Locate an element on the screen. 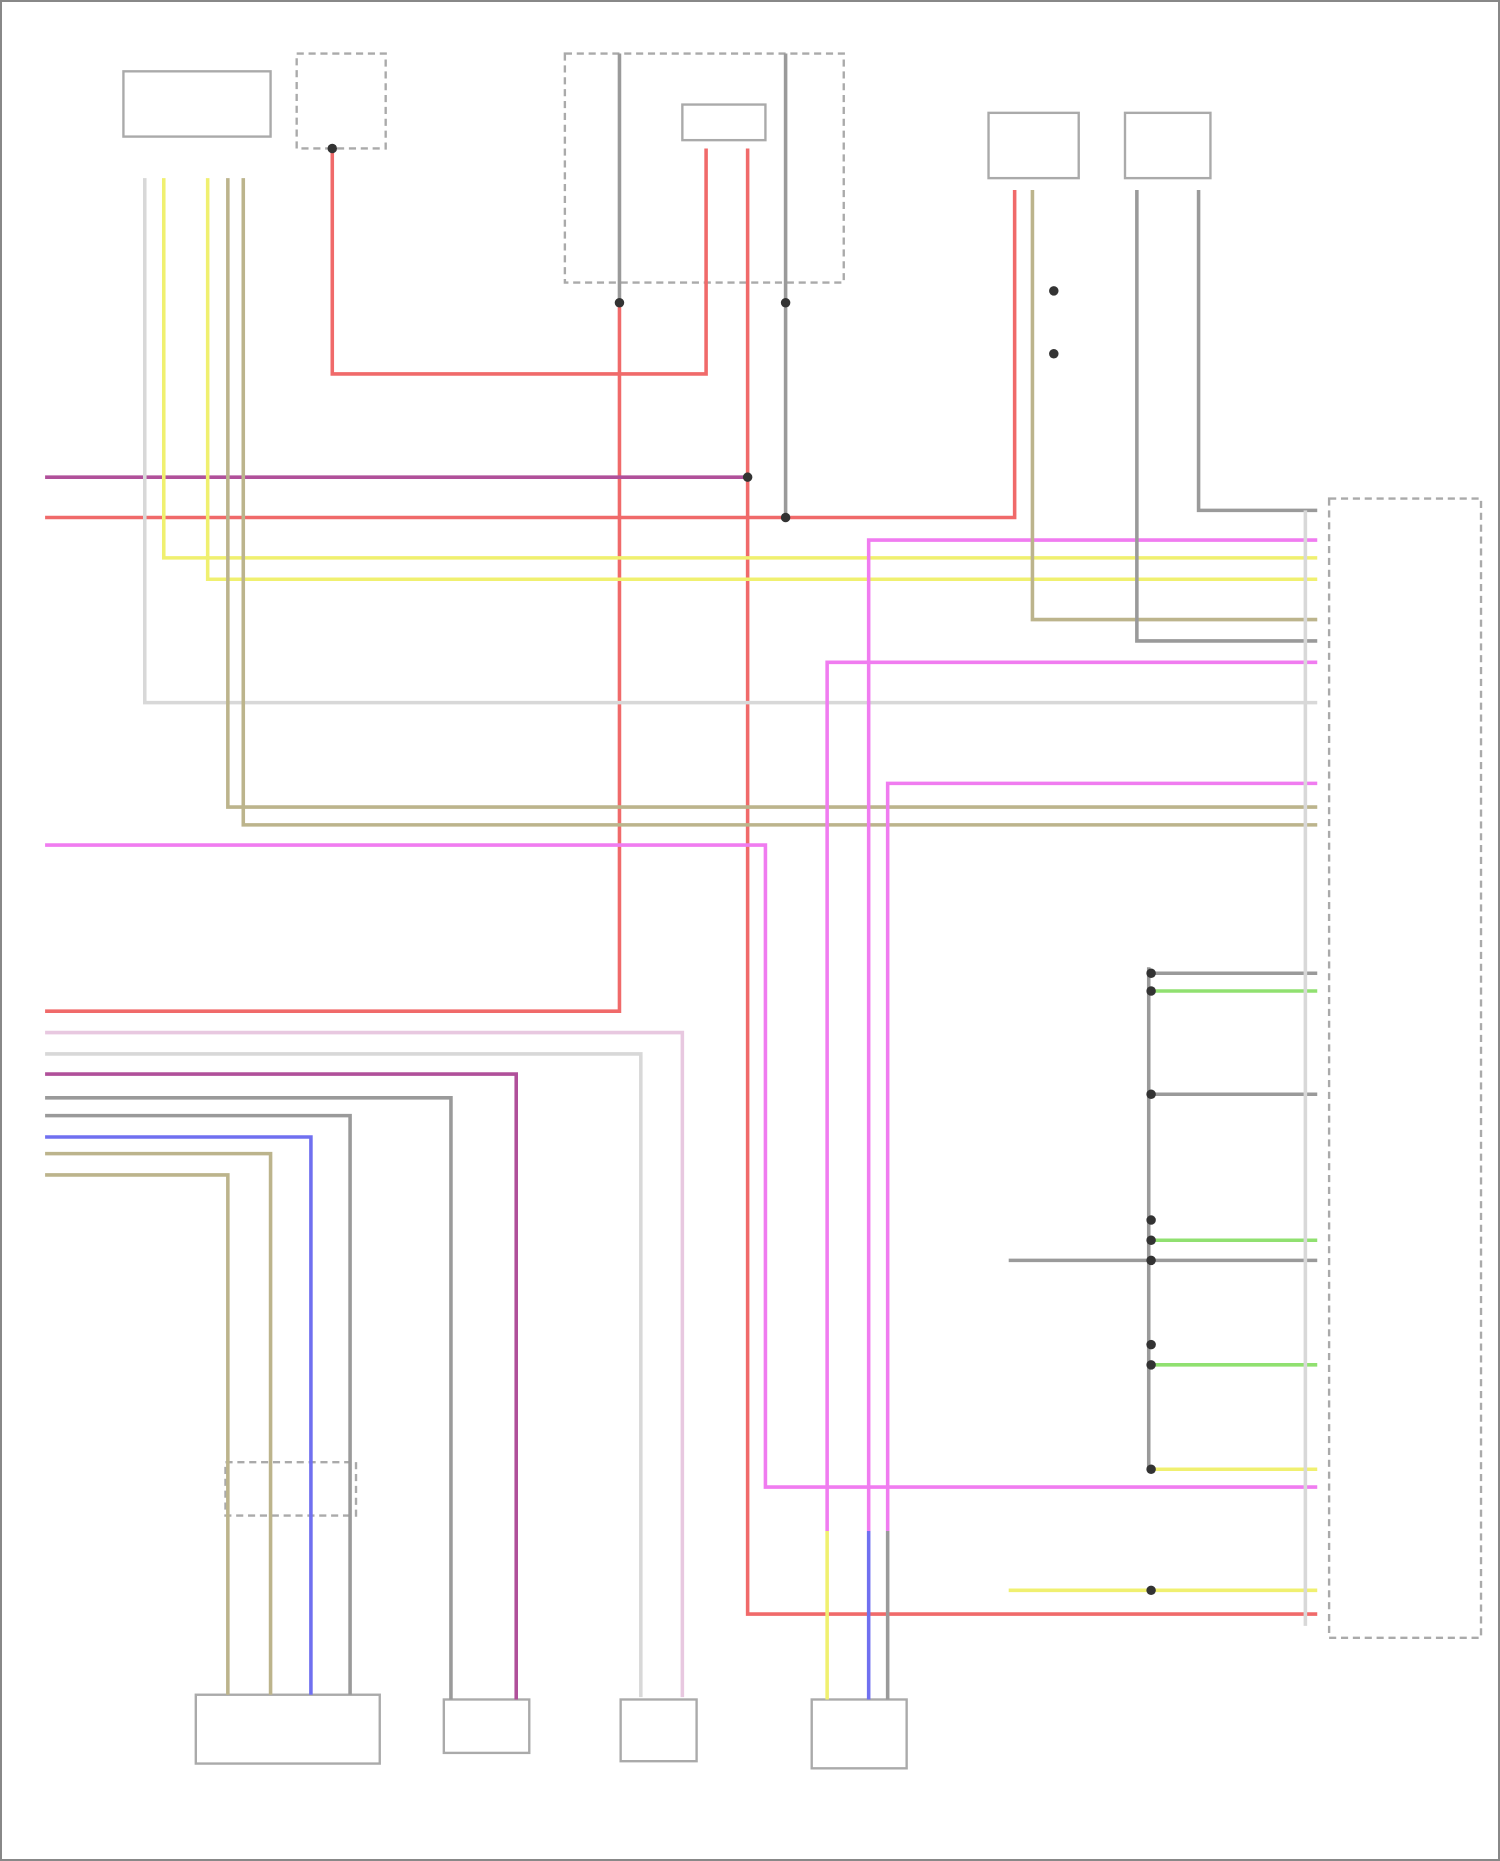 Image resolution: width=1500 pixels, height=1861 pixels. component-dashed-group-bottom is located at coordinates (291, 1488).